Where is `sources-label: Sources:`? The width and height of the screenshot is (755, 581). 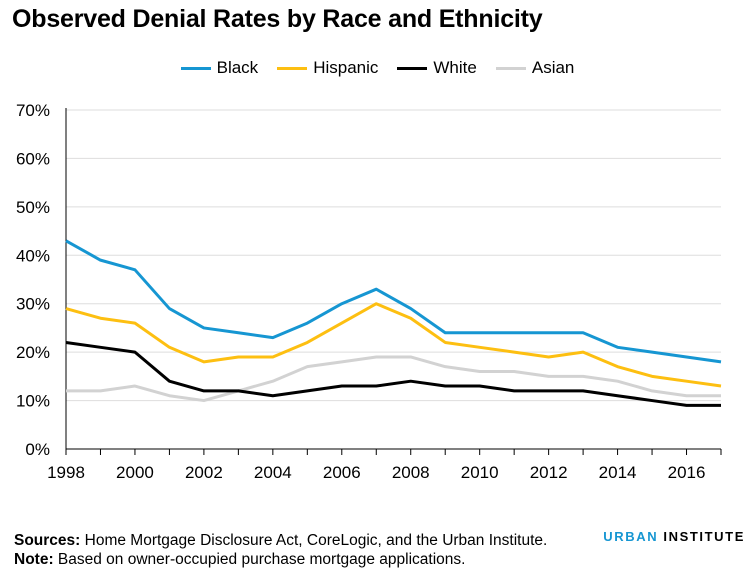 sources-label: Sources: is located at coordinates (47, 540).